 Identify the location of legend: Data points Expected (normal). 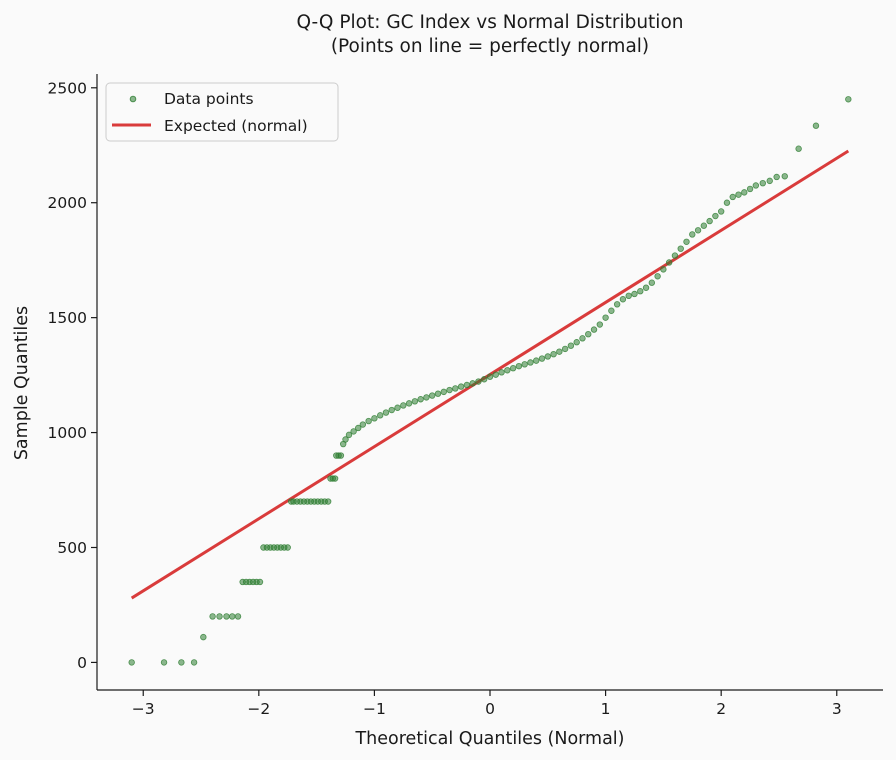
(222, 112).